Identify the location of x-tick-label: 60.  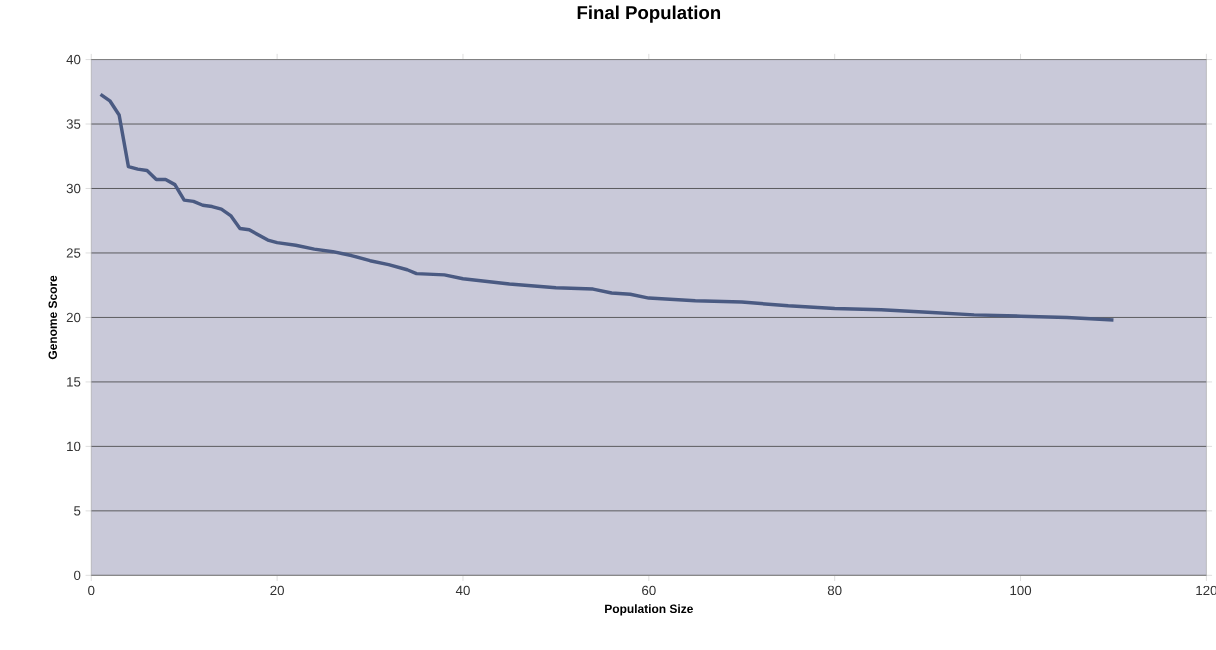
(649, 590).